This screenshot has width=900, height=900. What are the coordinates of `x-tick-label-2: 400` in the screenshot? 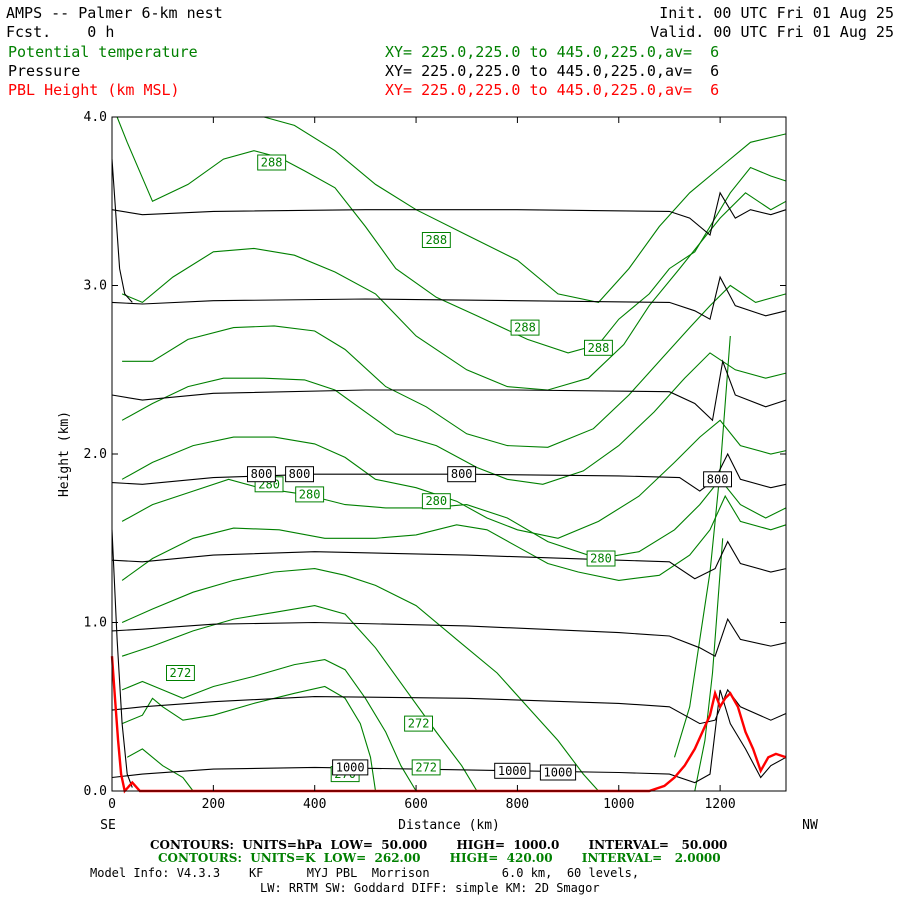 It's located at (314, 804).